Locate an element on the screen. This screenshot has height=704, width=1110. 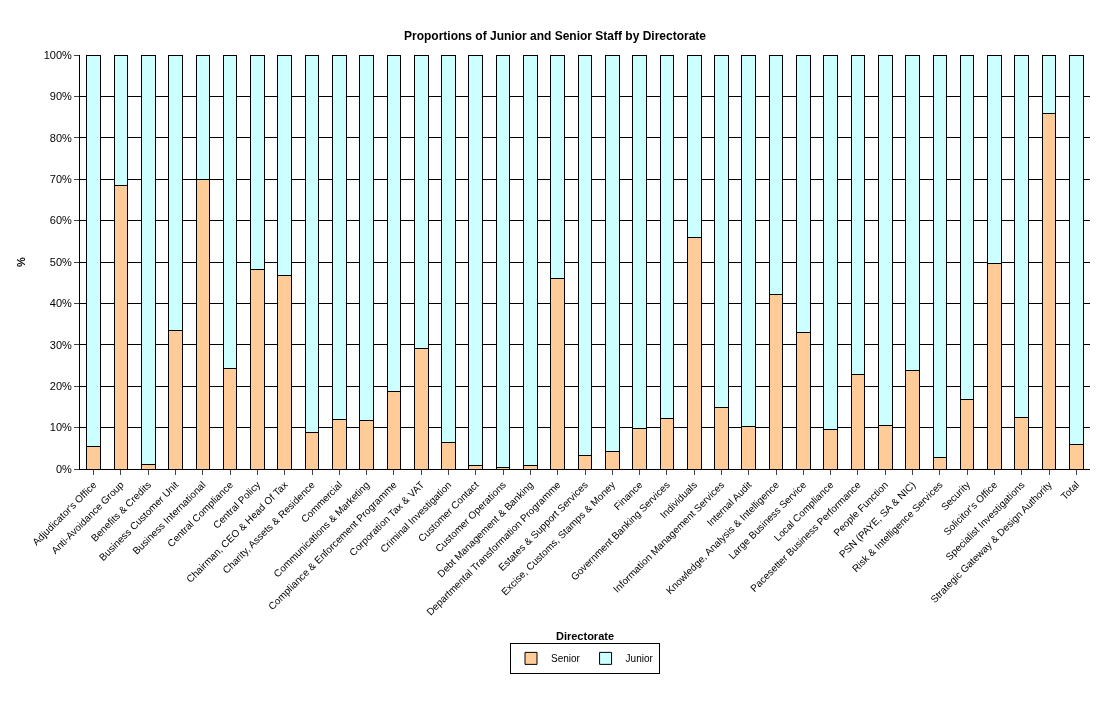
legend-label: Junior is located at coordinates (639, 659).